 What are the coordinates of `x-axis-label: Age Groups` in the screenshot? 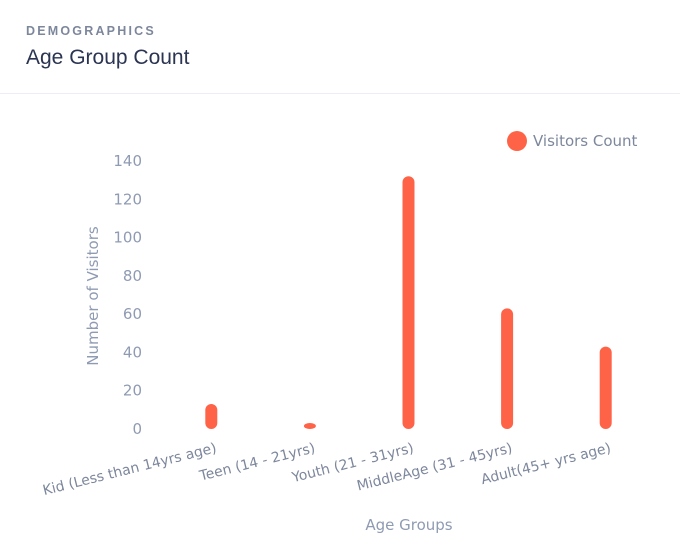 It's located at (408, 525).